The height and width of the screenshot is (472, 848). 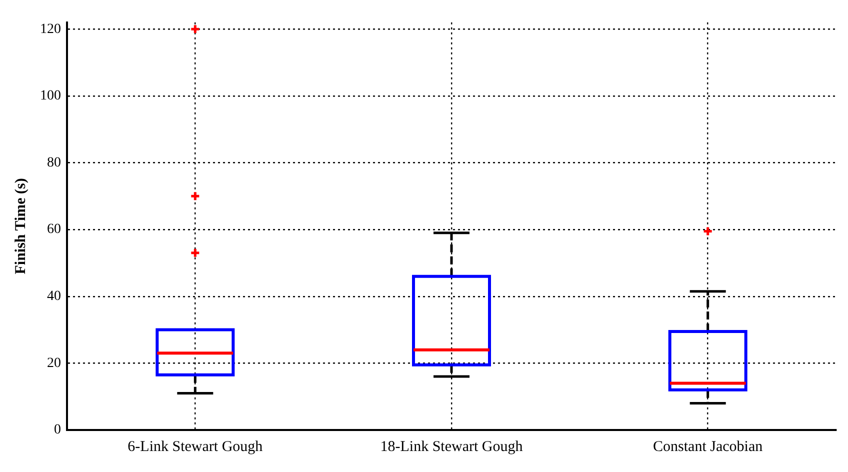 What do you see at coordinates (54, 296) in the screenshot?
I see `y-tick-label: 40` at bounding box center [54, 296].